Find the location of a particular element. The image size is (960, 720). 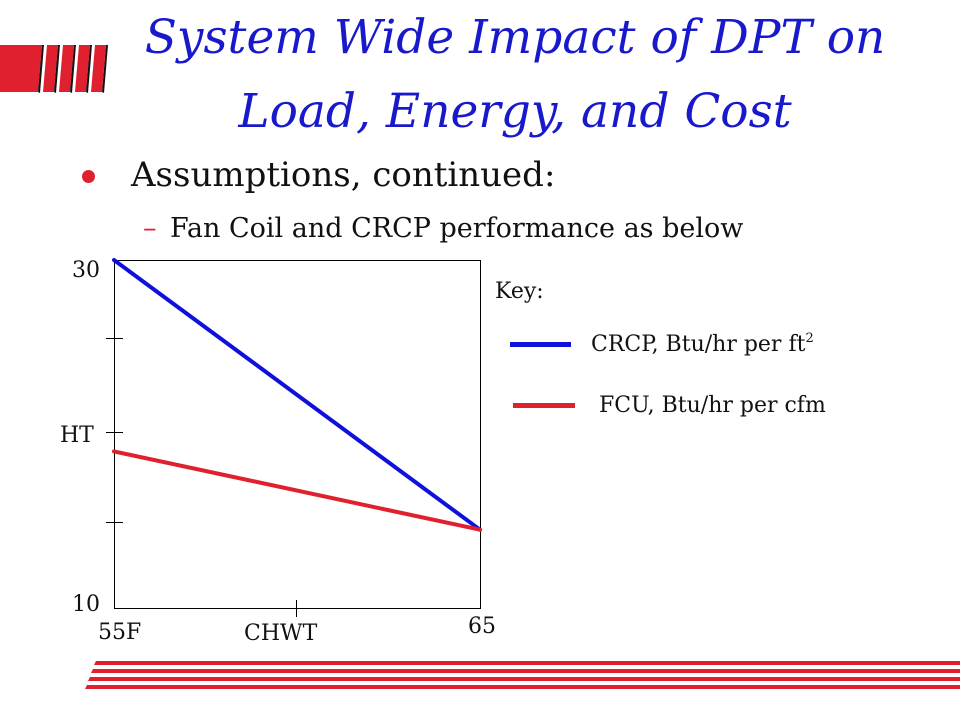

x-tick-label-start: 55F is located at coordinates (120, 632).